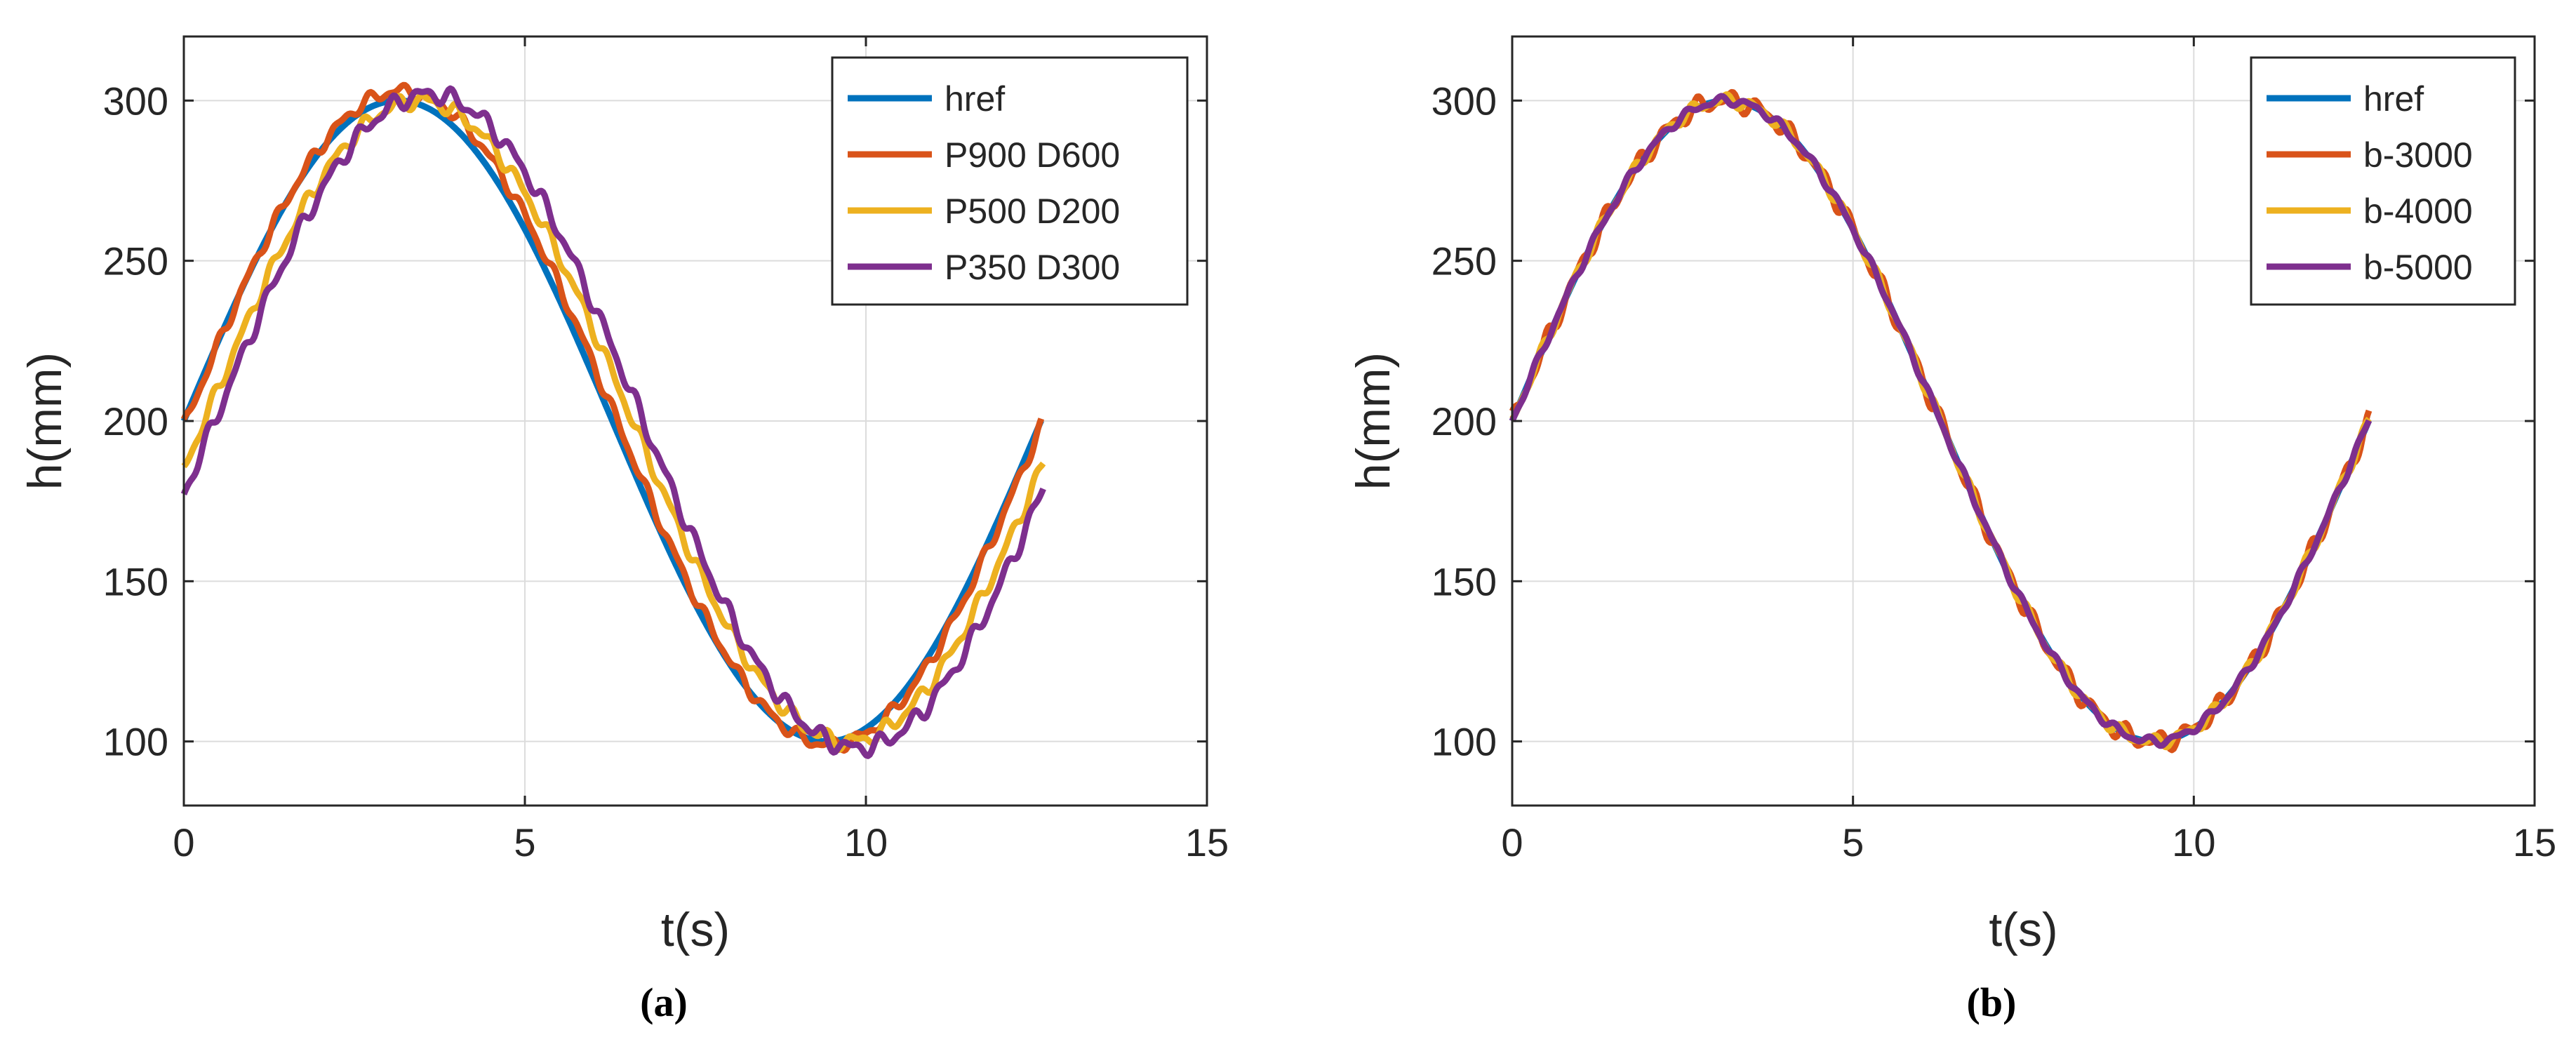  I want to click on legend-label: P900 D600, so click(1032, 155).